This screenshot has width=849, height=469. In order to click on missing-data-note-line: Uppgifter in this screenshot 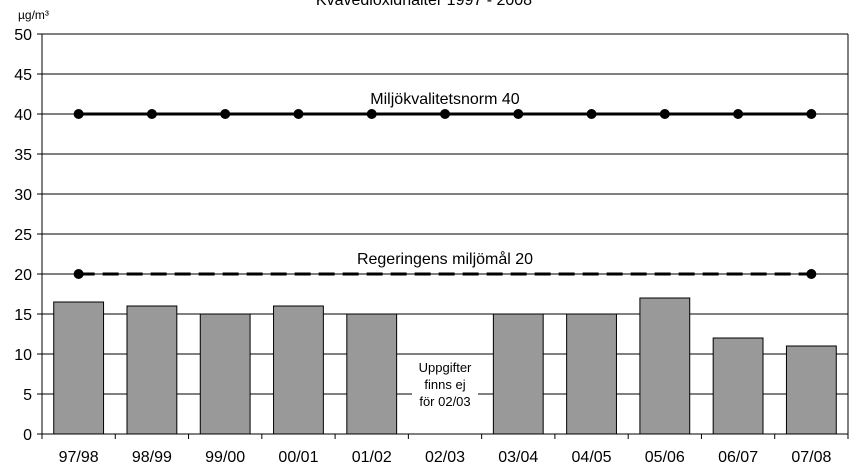, I will do `click(445, 367)`.